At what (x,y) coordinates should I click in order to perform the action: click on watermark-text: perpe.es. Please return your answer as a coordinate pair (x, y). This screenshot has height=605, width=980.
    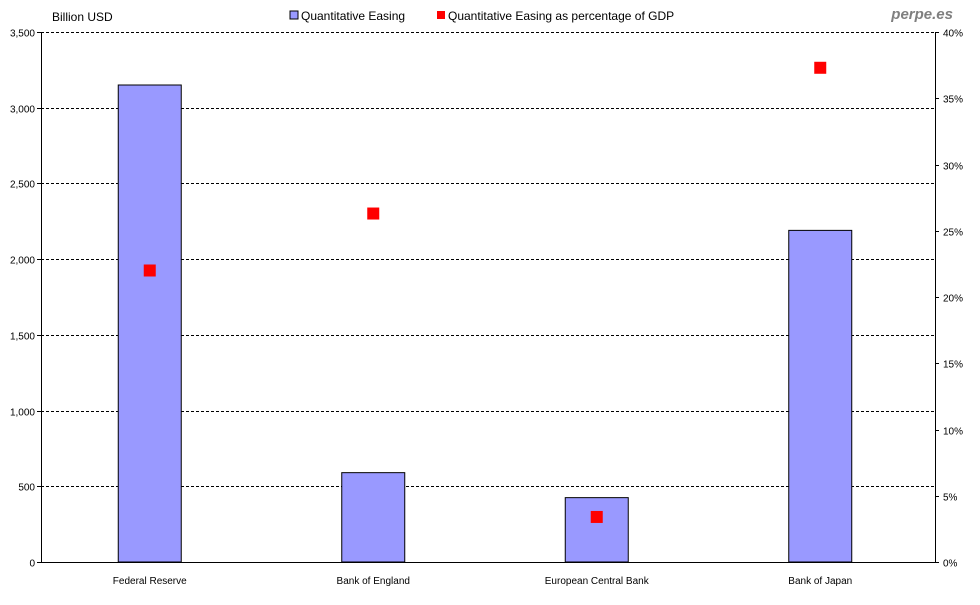
    Looking at the image, I should click on (921, 14).